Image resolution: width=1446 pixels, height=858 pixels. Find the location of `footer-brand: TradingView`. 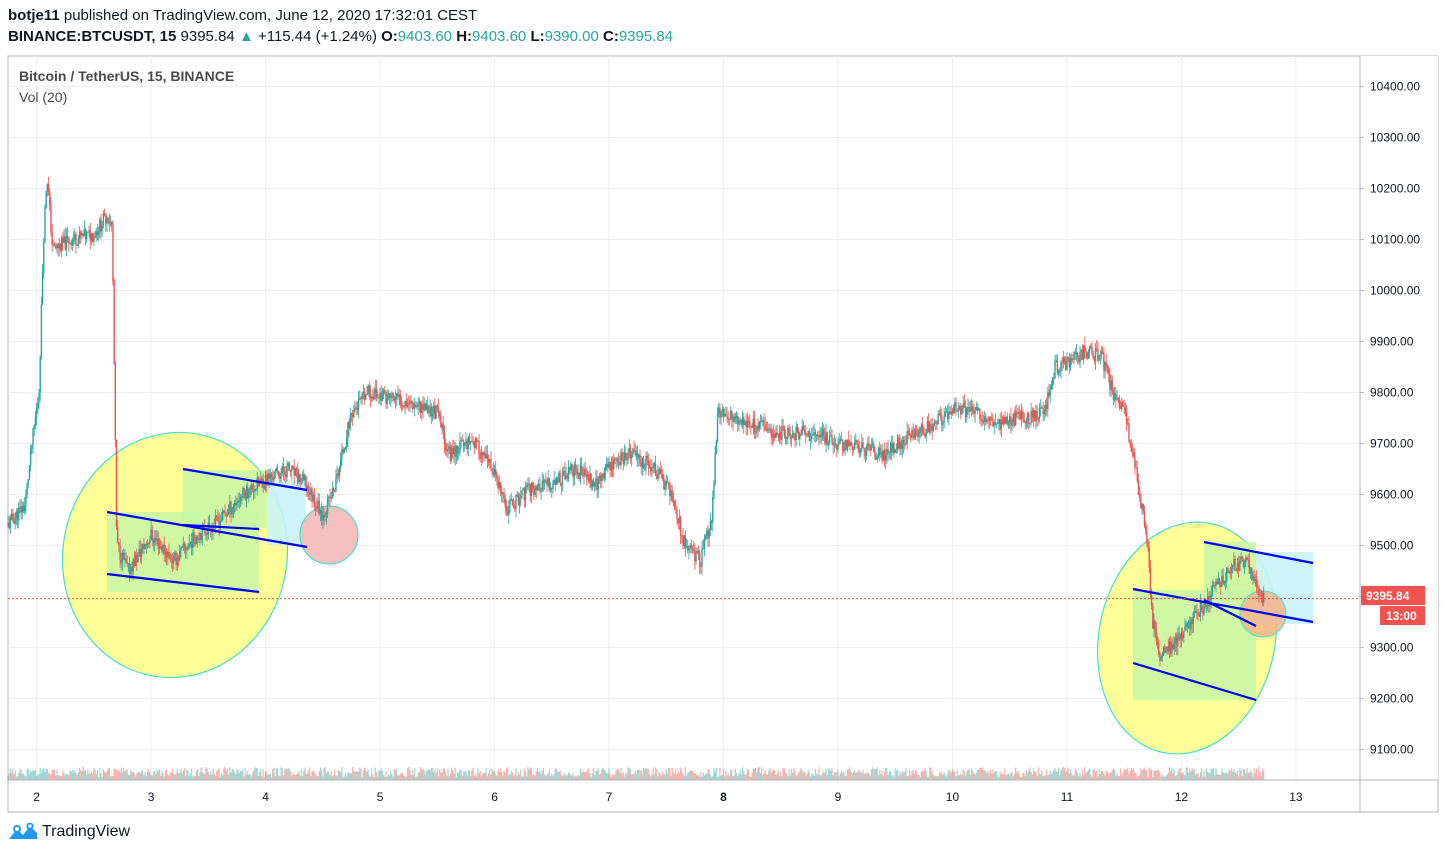

footer-brand: TradingView is located at coordinates (86, 831).